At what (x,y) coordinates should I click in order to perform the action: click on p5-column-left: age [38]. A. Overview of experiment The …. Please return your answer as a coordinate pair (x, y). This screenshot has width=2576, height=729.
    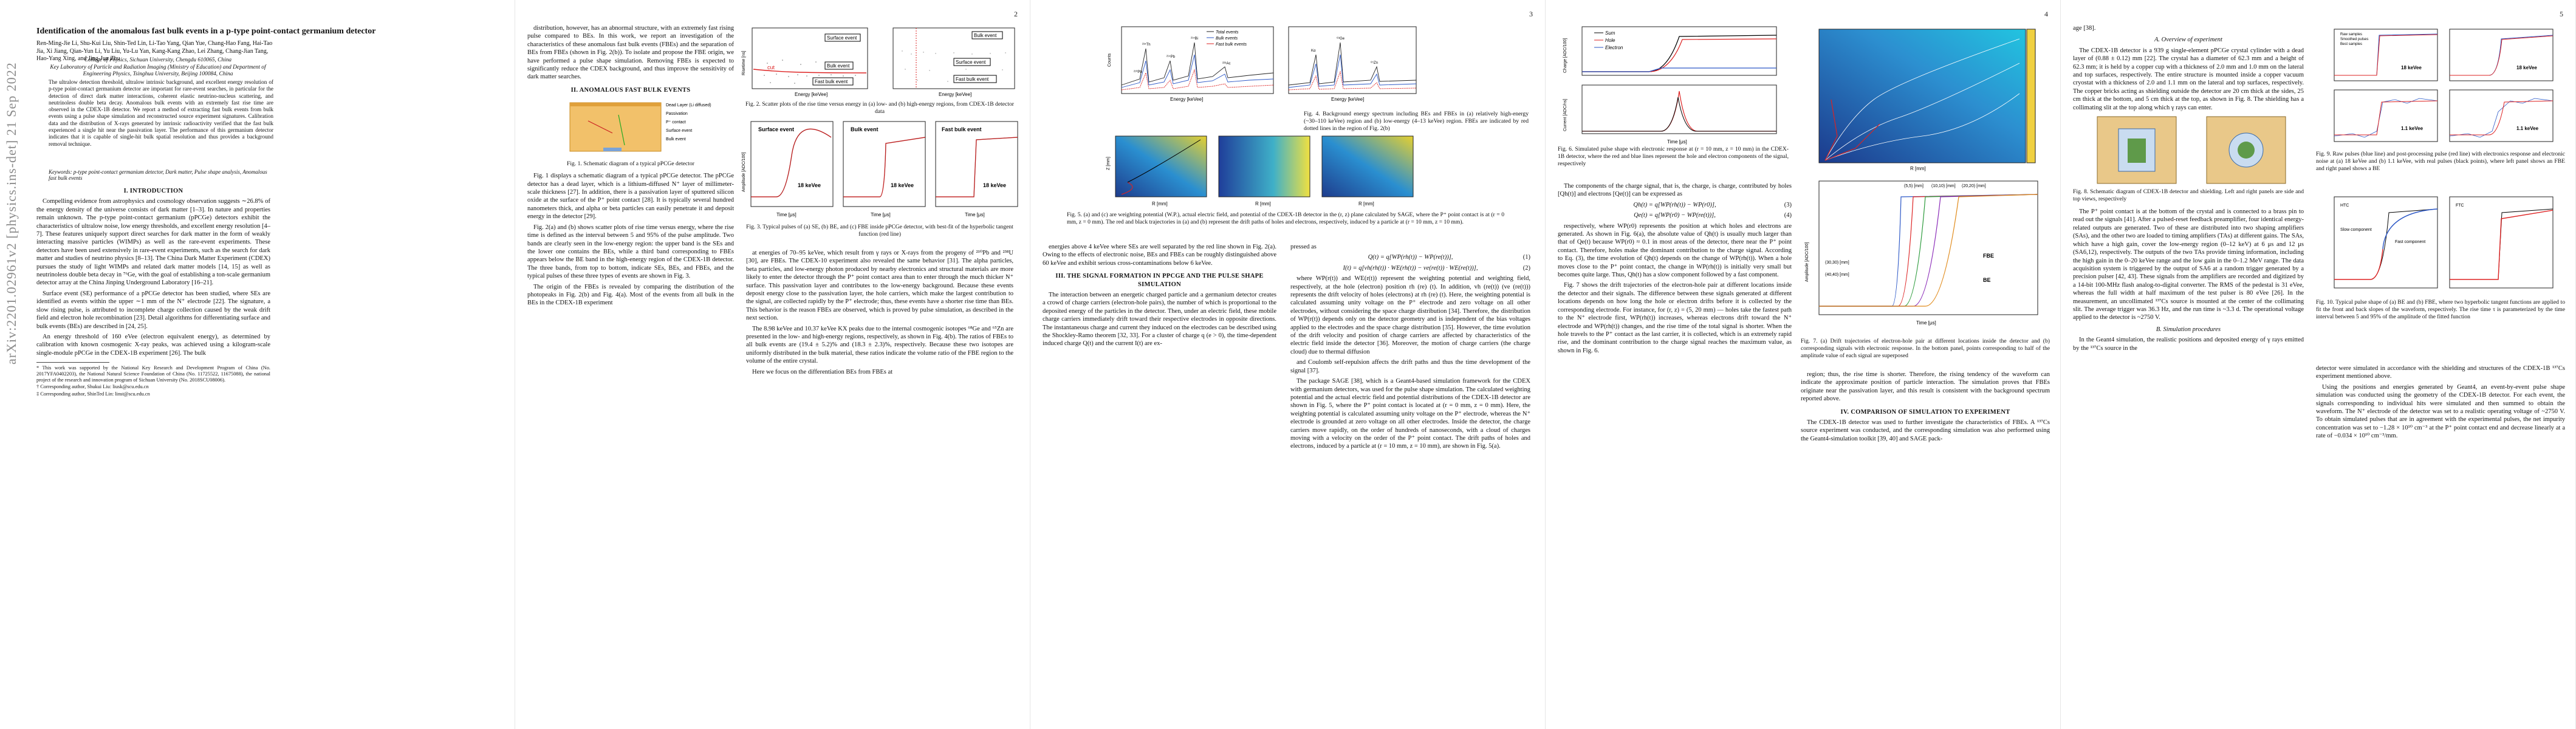
    Looking at the image, I should click on (2188, 190).